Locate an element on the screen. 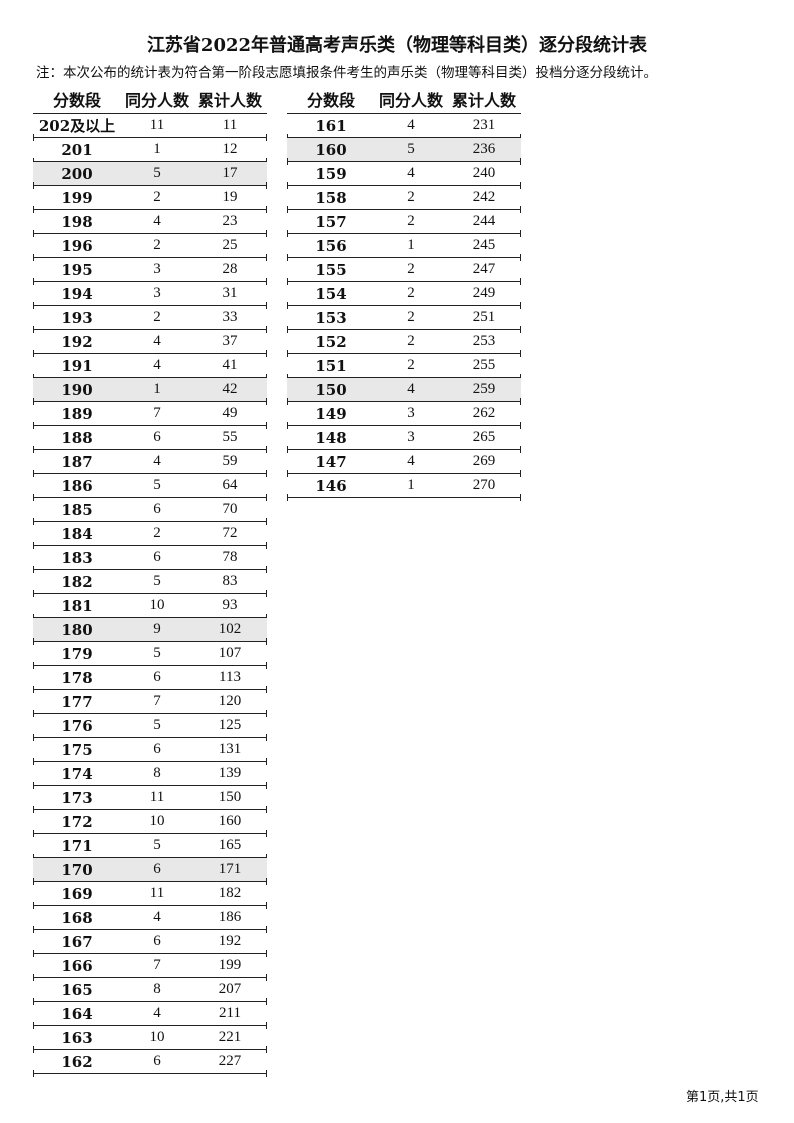 The width and height of the screenshot is (794, 1123). table-row: 160 5 236 is located at coordinates (404, 151).